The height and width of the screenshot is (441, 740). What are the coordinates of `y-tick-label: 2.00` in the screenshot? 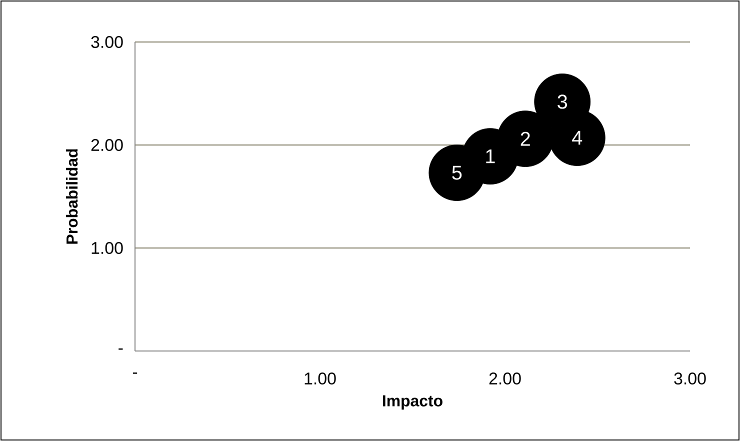 It's located at (107, 144).